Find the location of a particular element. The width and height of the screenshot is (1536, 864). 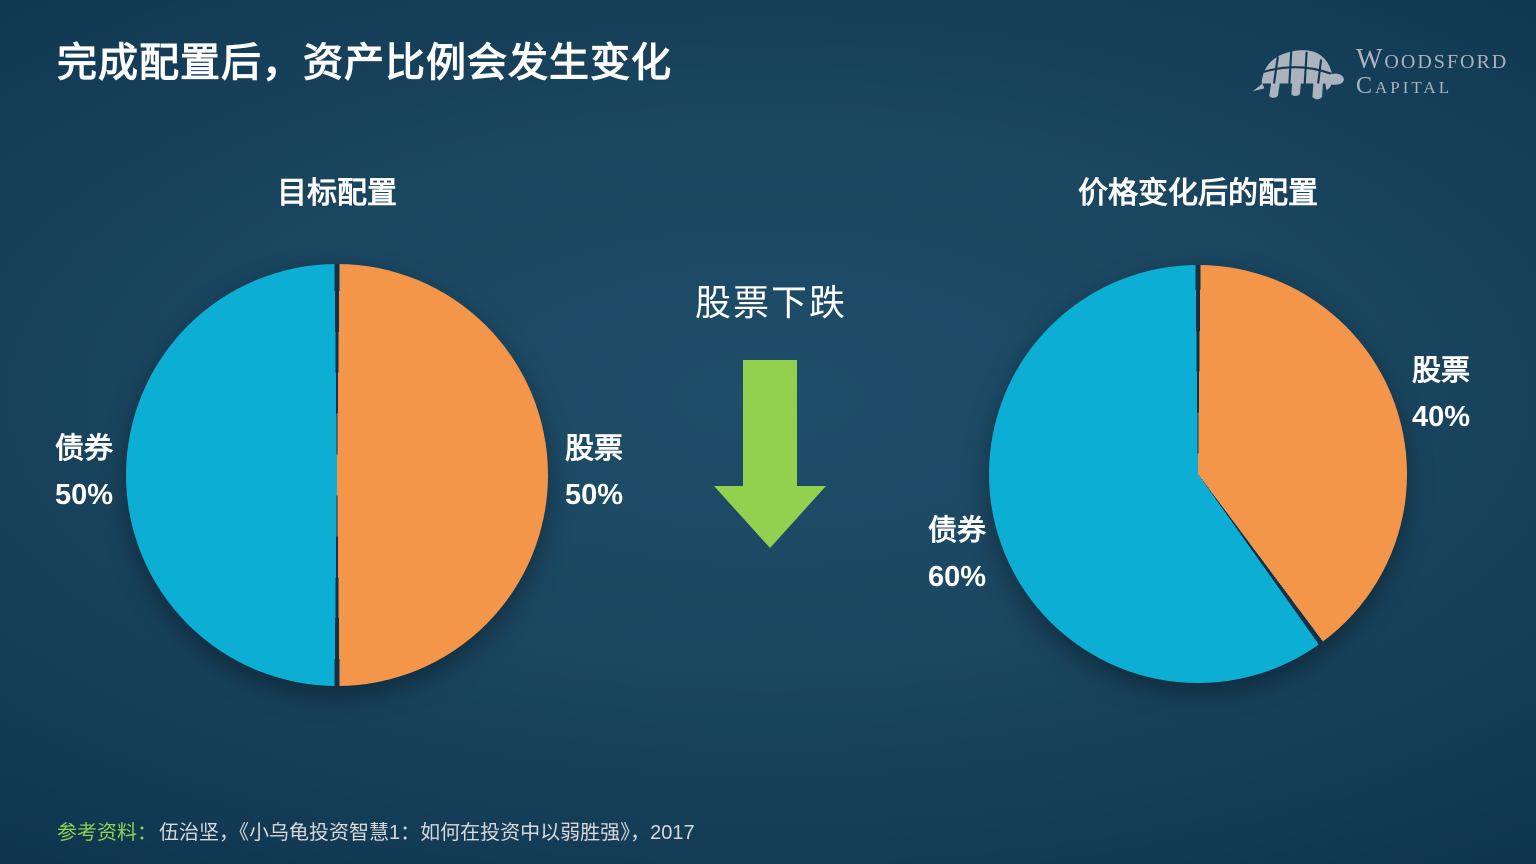

right-pie-stock-label: 股票 40% is located at coordinates (1441, 394).